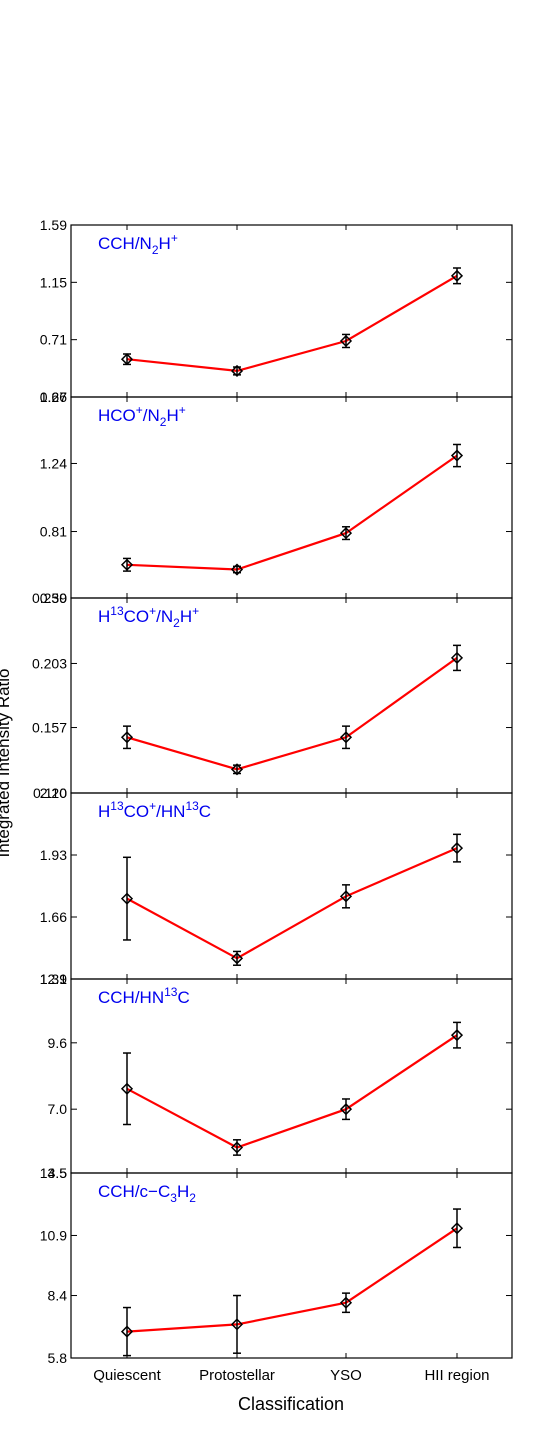  What do you see at coordinates (456, 1375) in the screenshot?
I see `x-tick-label: HII region` at bounding box center [456, 1375].